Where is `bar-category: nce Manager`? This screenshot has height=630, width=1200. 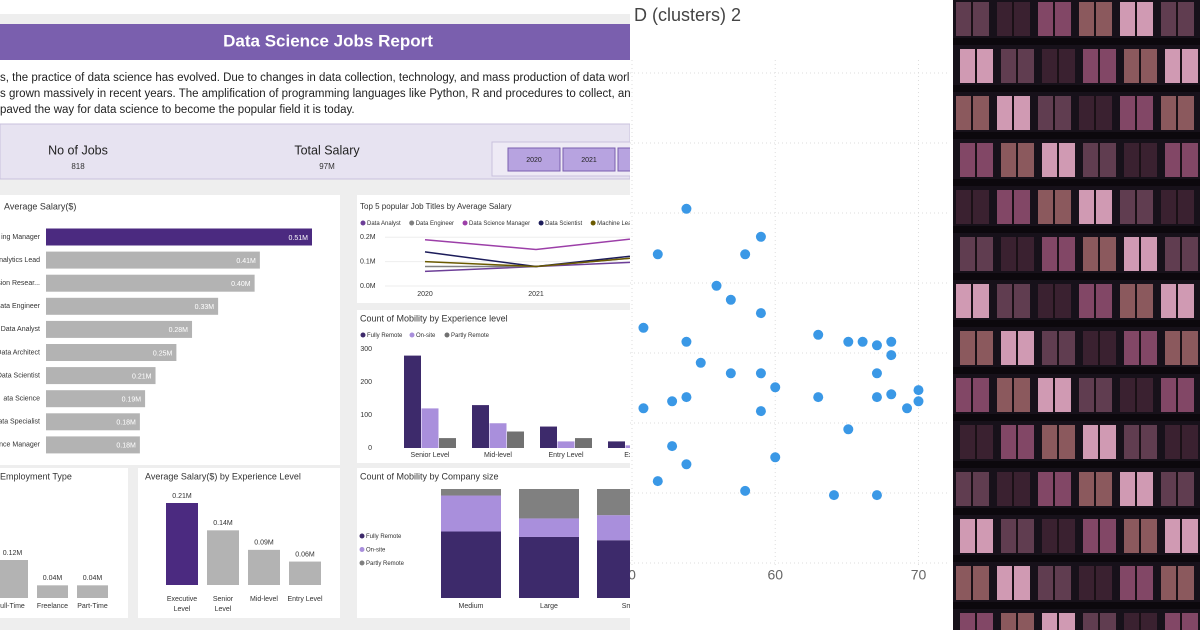 bar-category: nce Manager is located at coordinates (20, 445).